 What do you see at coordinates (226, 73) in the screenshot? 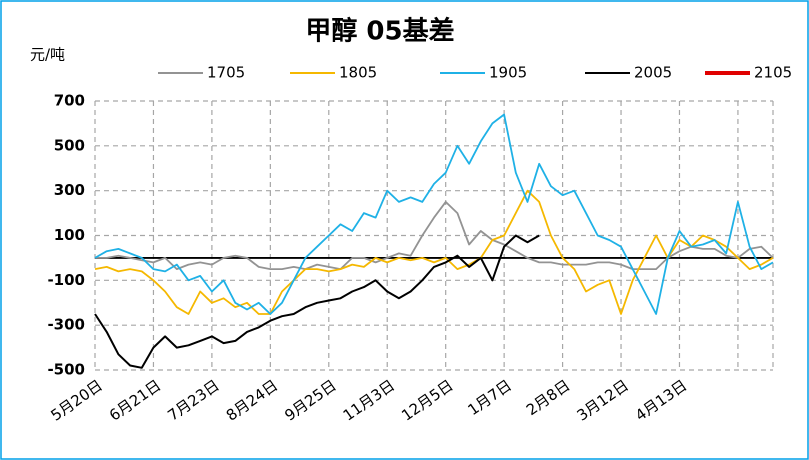
I see `legend-label: 1705` at bounding box center [226, 73].